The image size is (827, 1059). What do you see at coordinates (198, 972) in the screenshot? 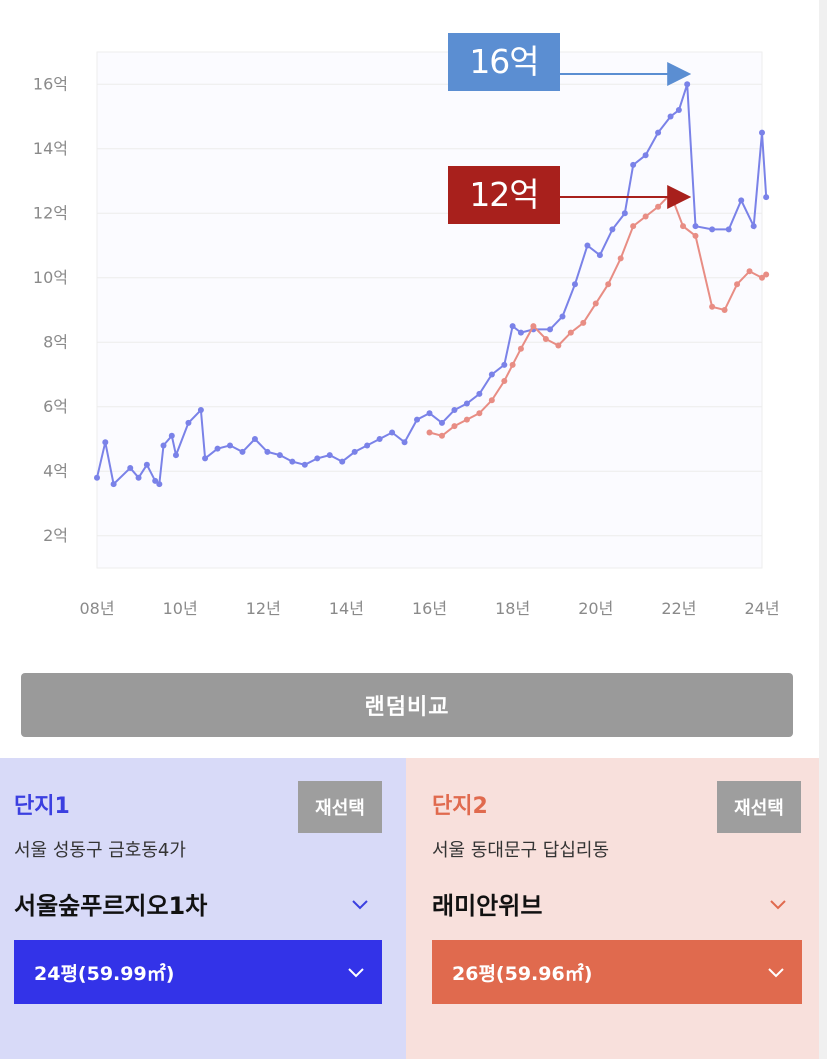
I see `complex1-size-select: 24평(59.99㎡)` at bounding box center [198, 972].